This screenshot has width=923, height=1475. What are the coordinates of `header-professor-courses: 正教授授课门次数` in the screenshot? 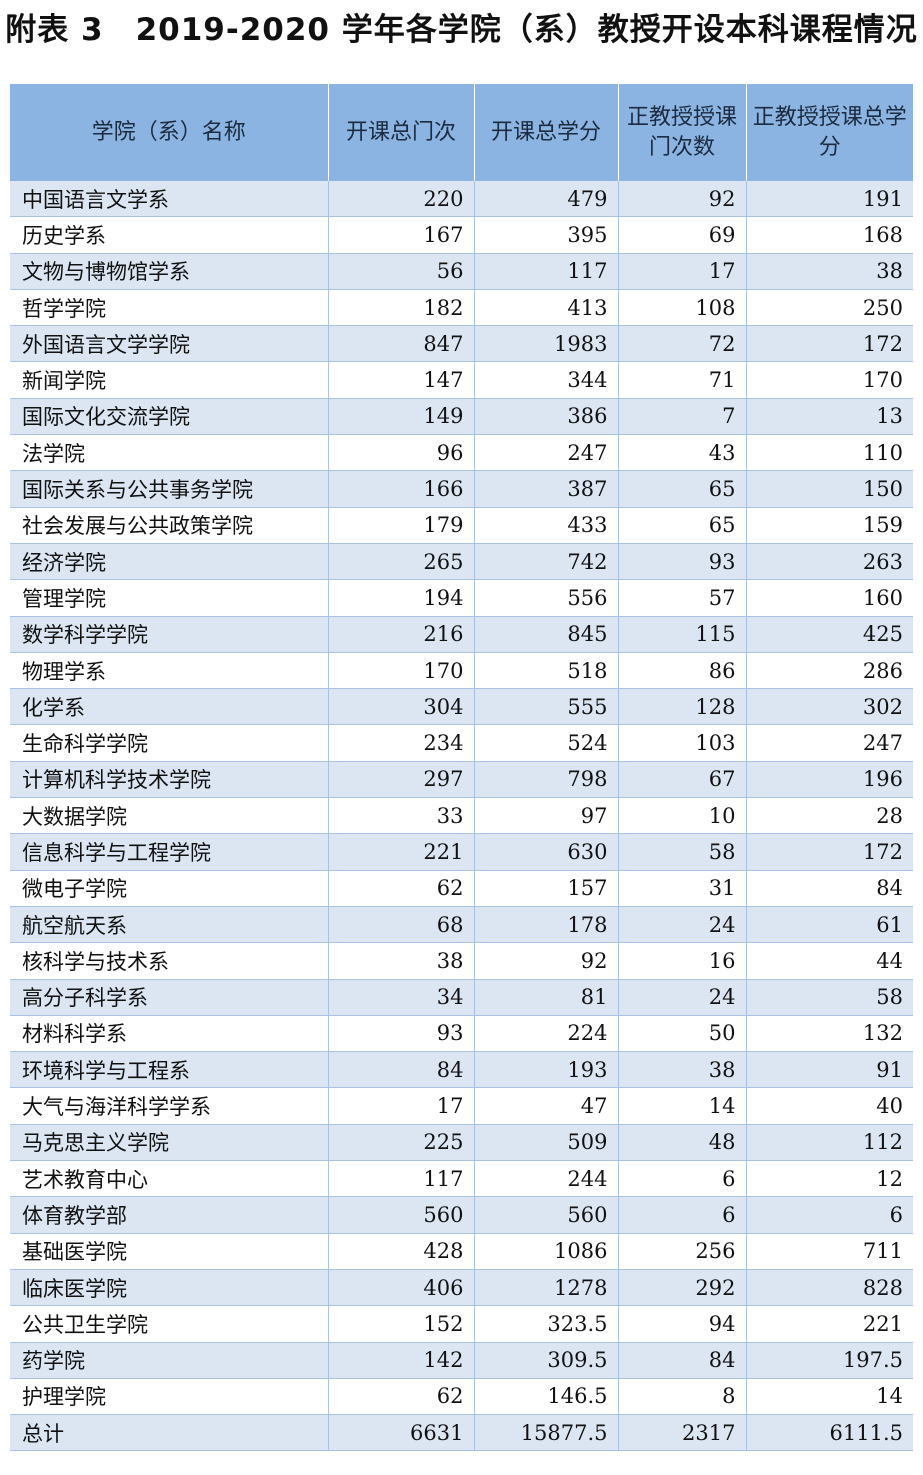 It's located at (682, 132).